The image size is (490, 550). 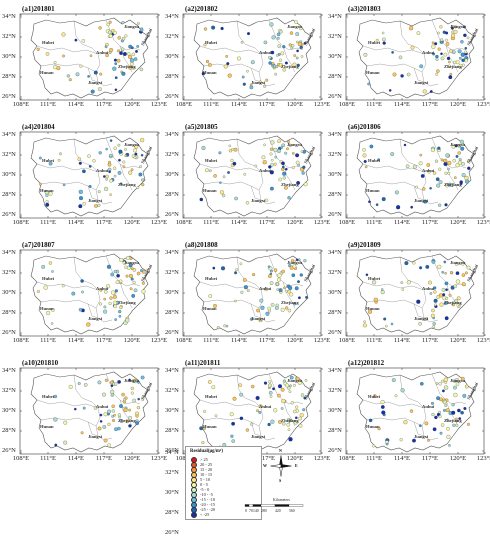 What do you see at coordinates (205, 514) in the screenshot?
I see `legend-label: < -25` at bounding box center [205, 514].